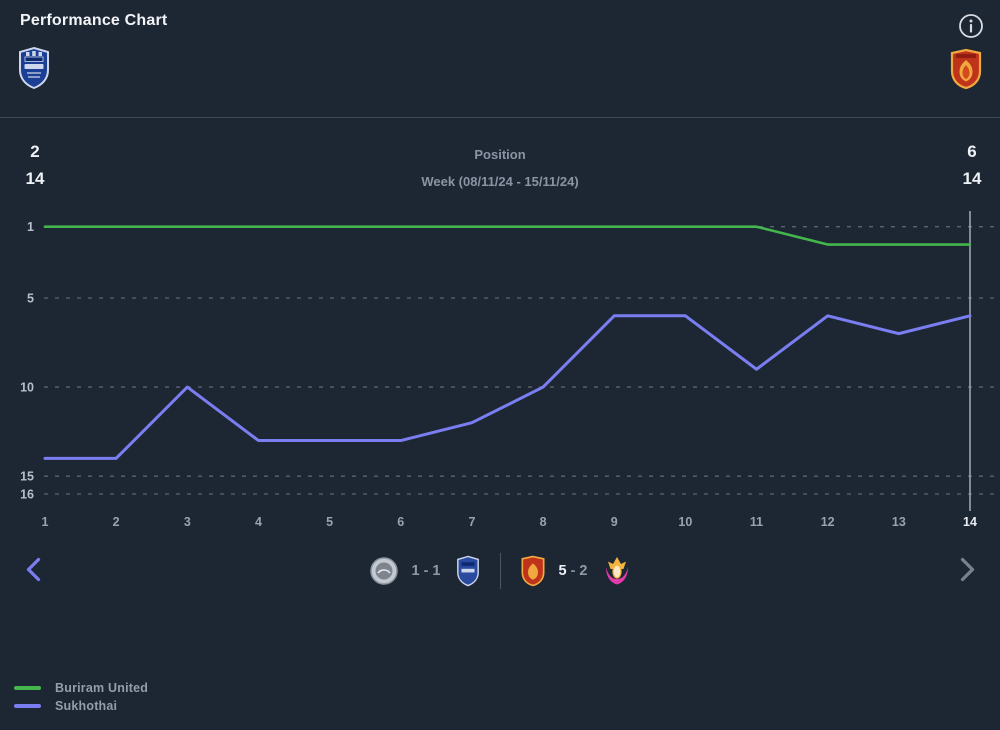 The height and width of the screenshot is (730, 1000). What do you see at coordinates (329, 522) in the screenshot?
I see `x-axis-label: 5` at bounding box center [329, 522].